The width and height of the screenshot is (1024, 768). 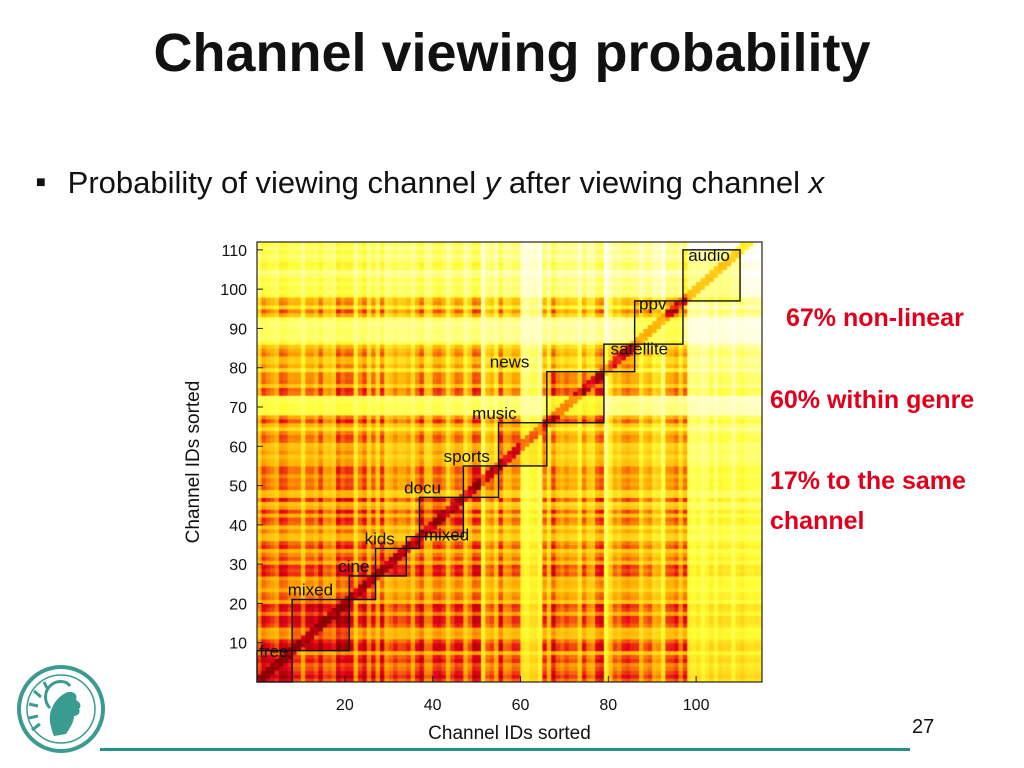 What do you see at coordinates (868, 481) in the screenshot?
I see `callout-same-channel: 17% to the same` at bounding box center [868, 481].